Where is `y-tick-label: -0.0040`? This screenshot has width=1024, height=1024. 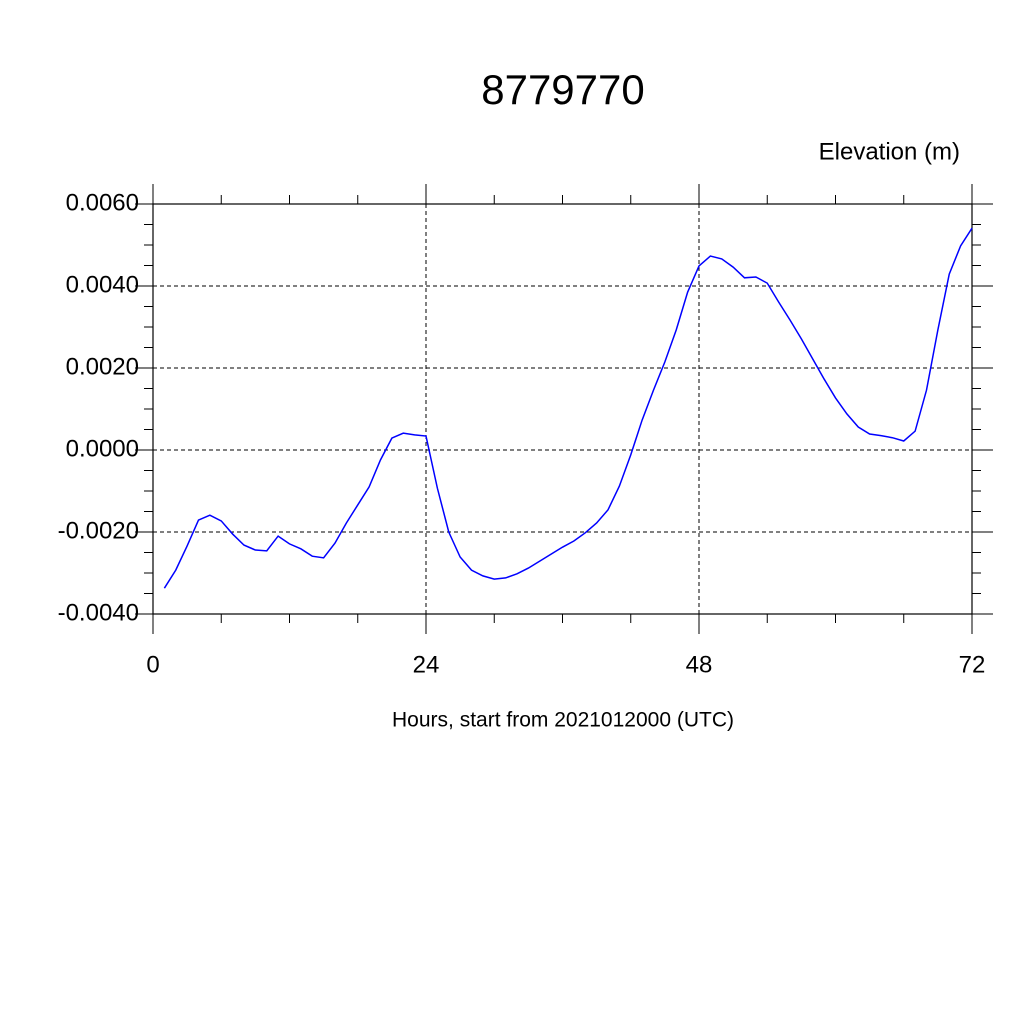 y-tick-label: -0.0040 is located at coordinates (98, 612).